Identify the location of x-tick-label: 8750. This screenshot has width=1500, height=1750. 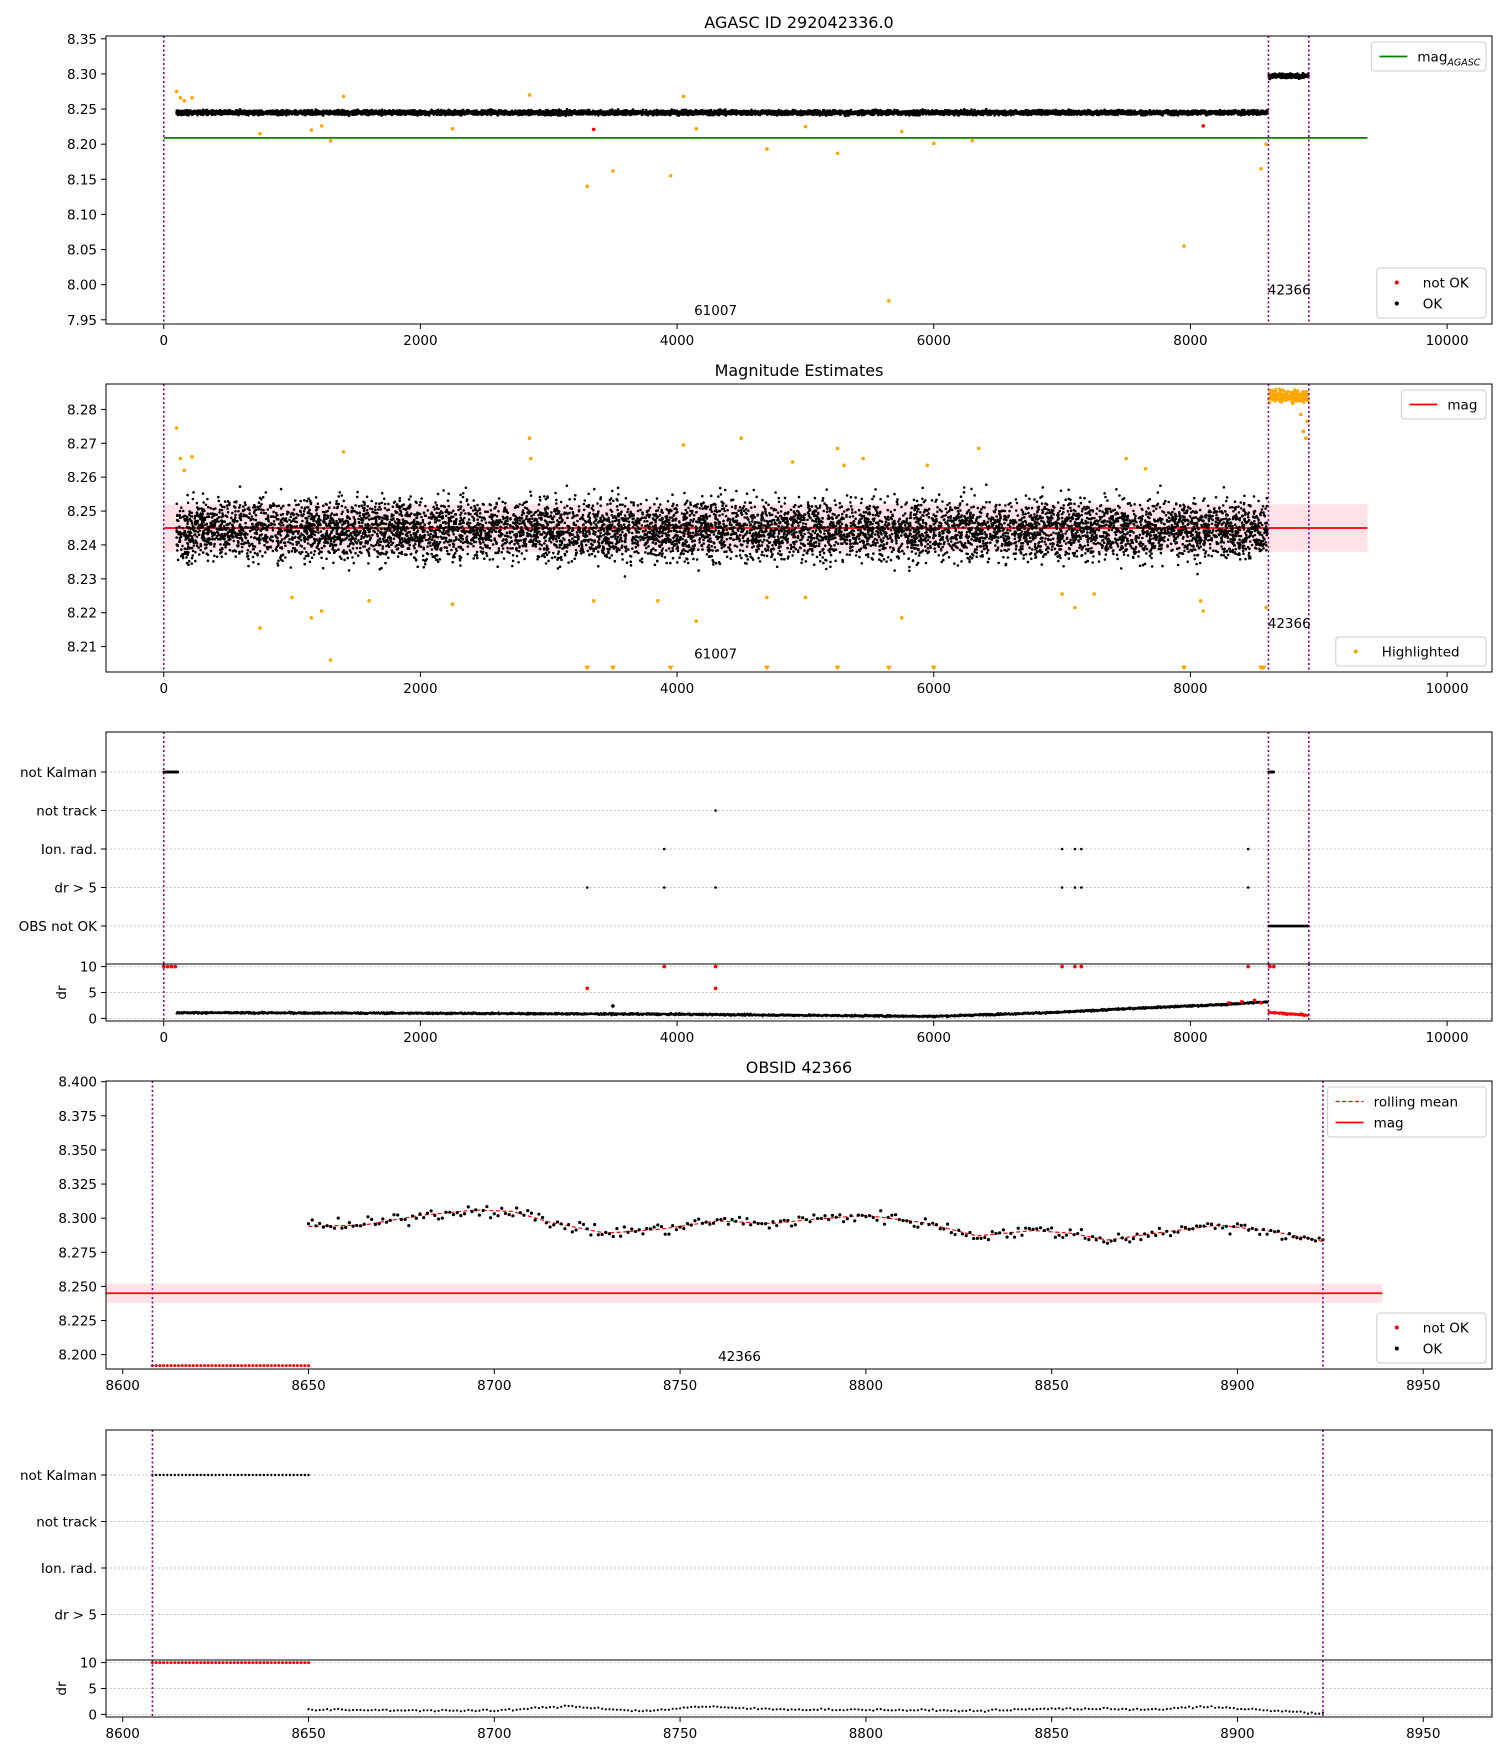
(680, 1386).